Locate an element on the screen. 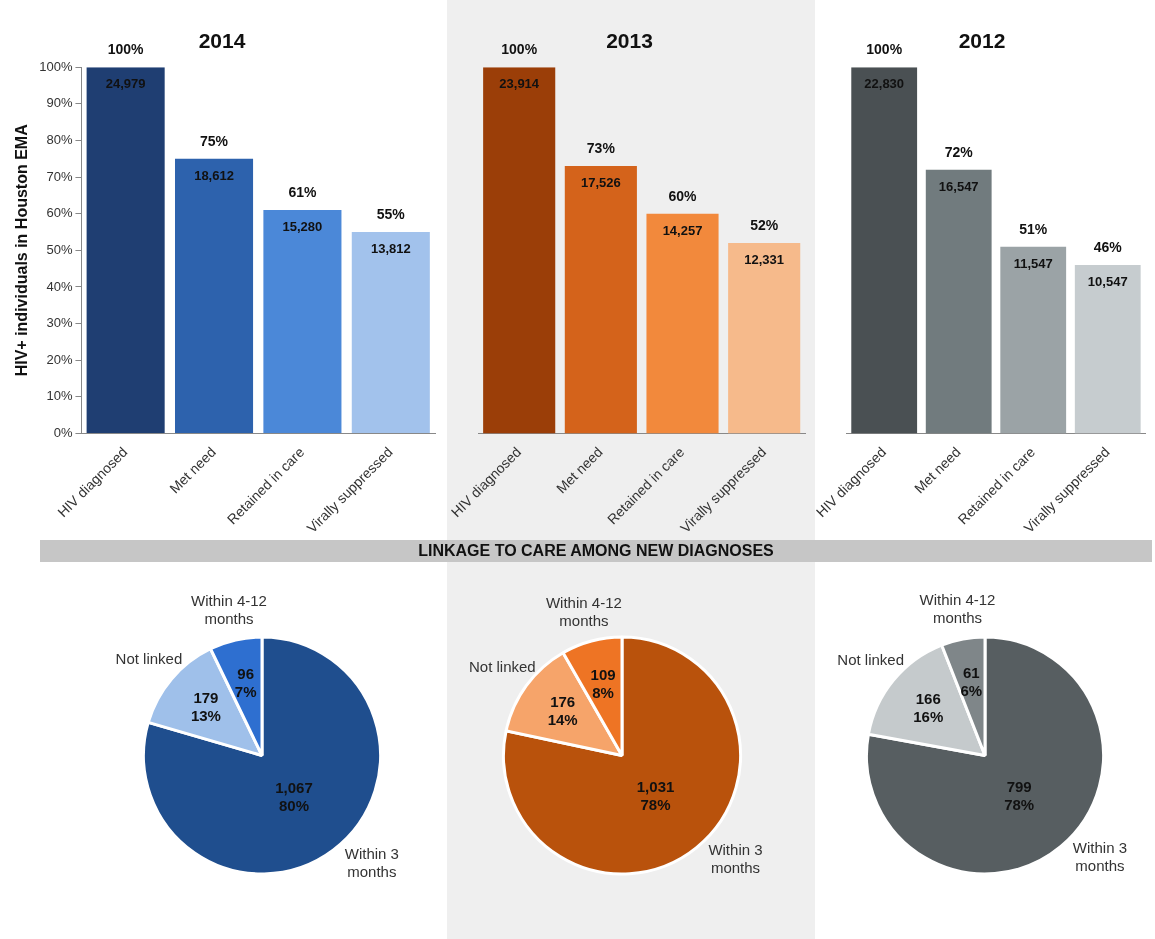 Image resolution: width=1155 pixels, height=939 pixels. data-label: 75% is located at coordinates (214, 140).